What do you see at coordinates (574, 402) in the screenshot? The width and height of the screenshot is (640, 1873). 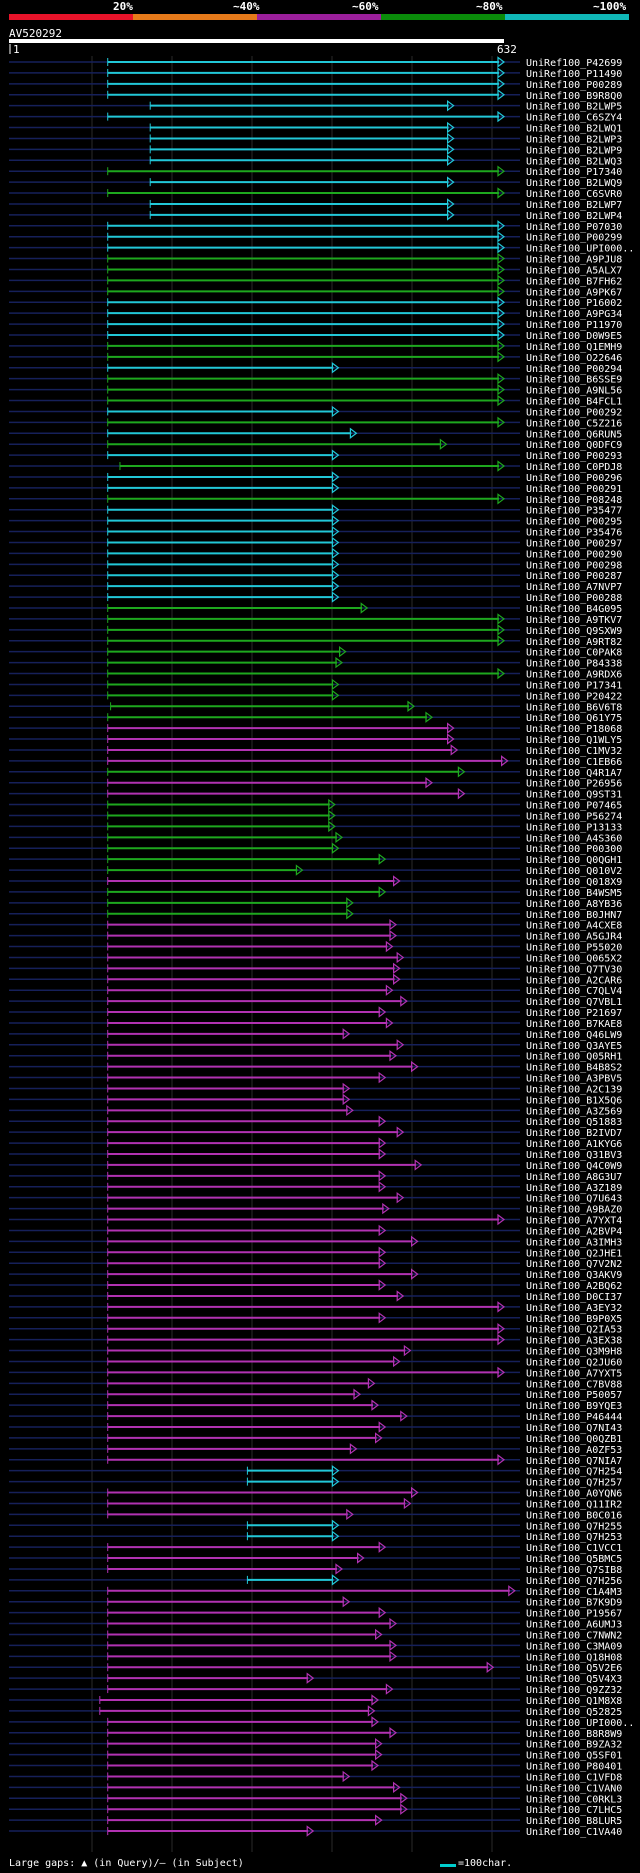 I see `hit-label: UniRef100_B4FCL1` at bounding box center [574, 402].